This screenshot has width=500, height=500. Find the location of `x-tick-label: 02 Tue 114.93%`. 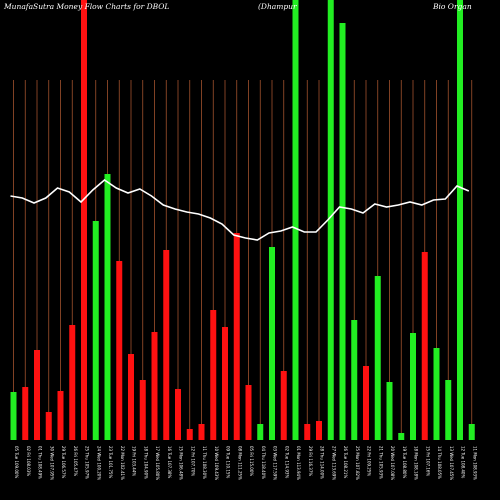

x-tick-label: 02 Tue 114.93% is located at coordinates (286, 462).